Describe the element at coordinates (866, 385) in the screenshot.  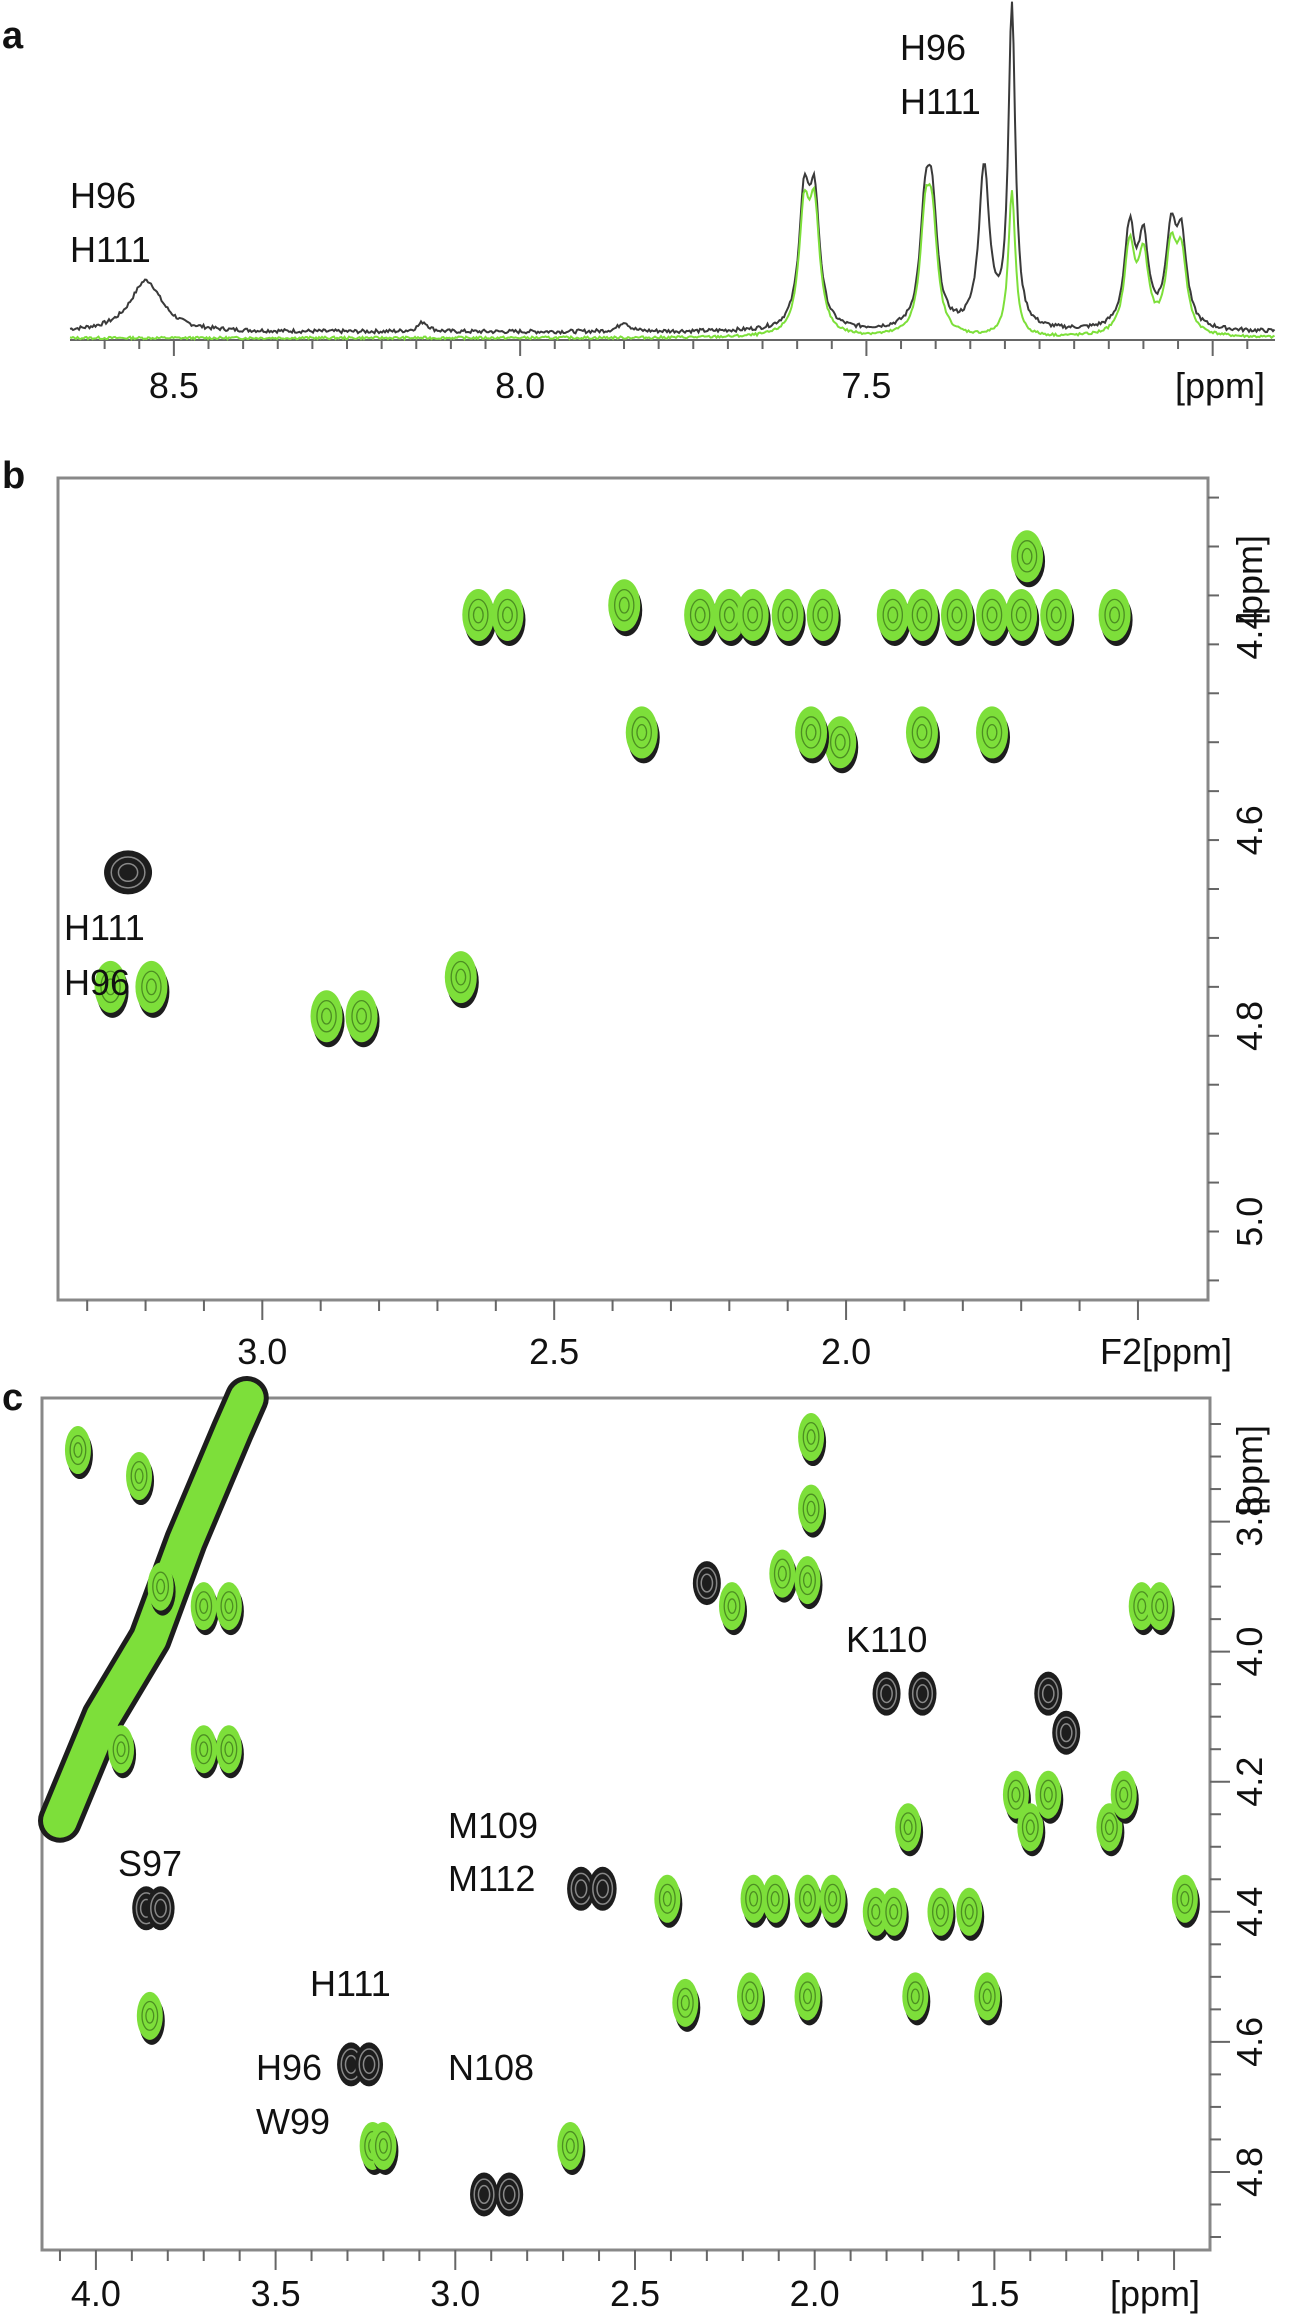
I see `panel-a-x-tick-label: 7.5` at that location.